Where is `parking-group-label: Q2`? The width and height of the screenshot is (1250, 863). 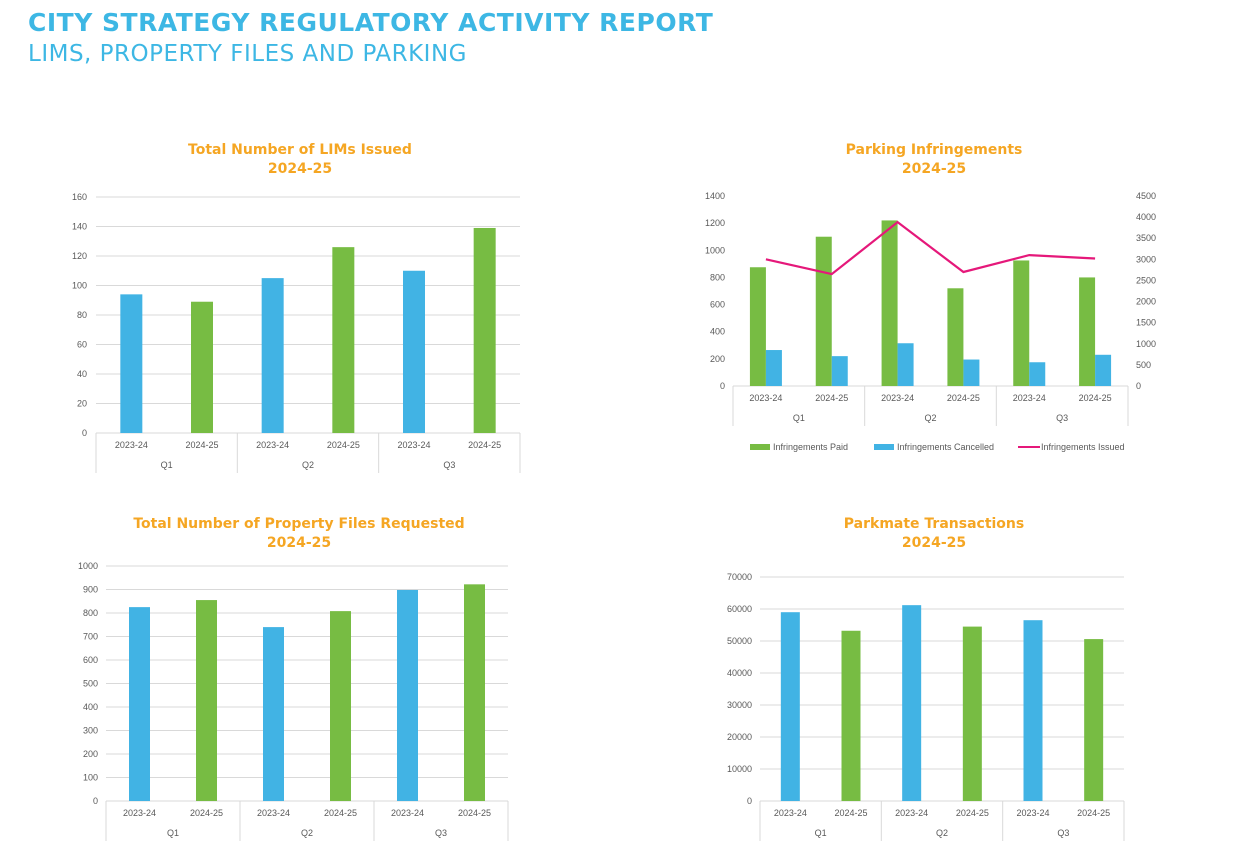 parking-group-label: Q2 is located at coordinates (930, 418).